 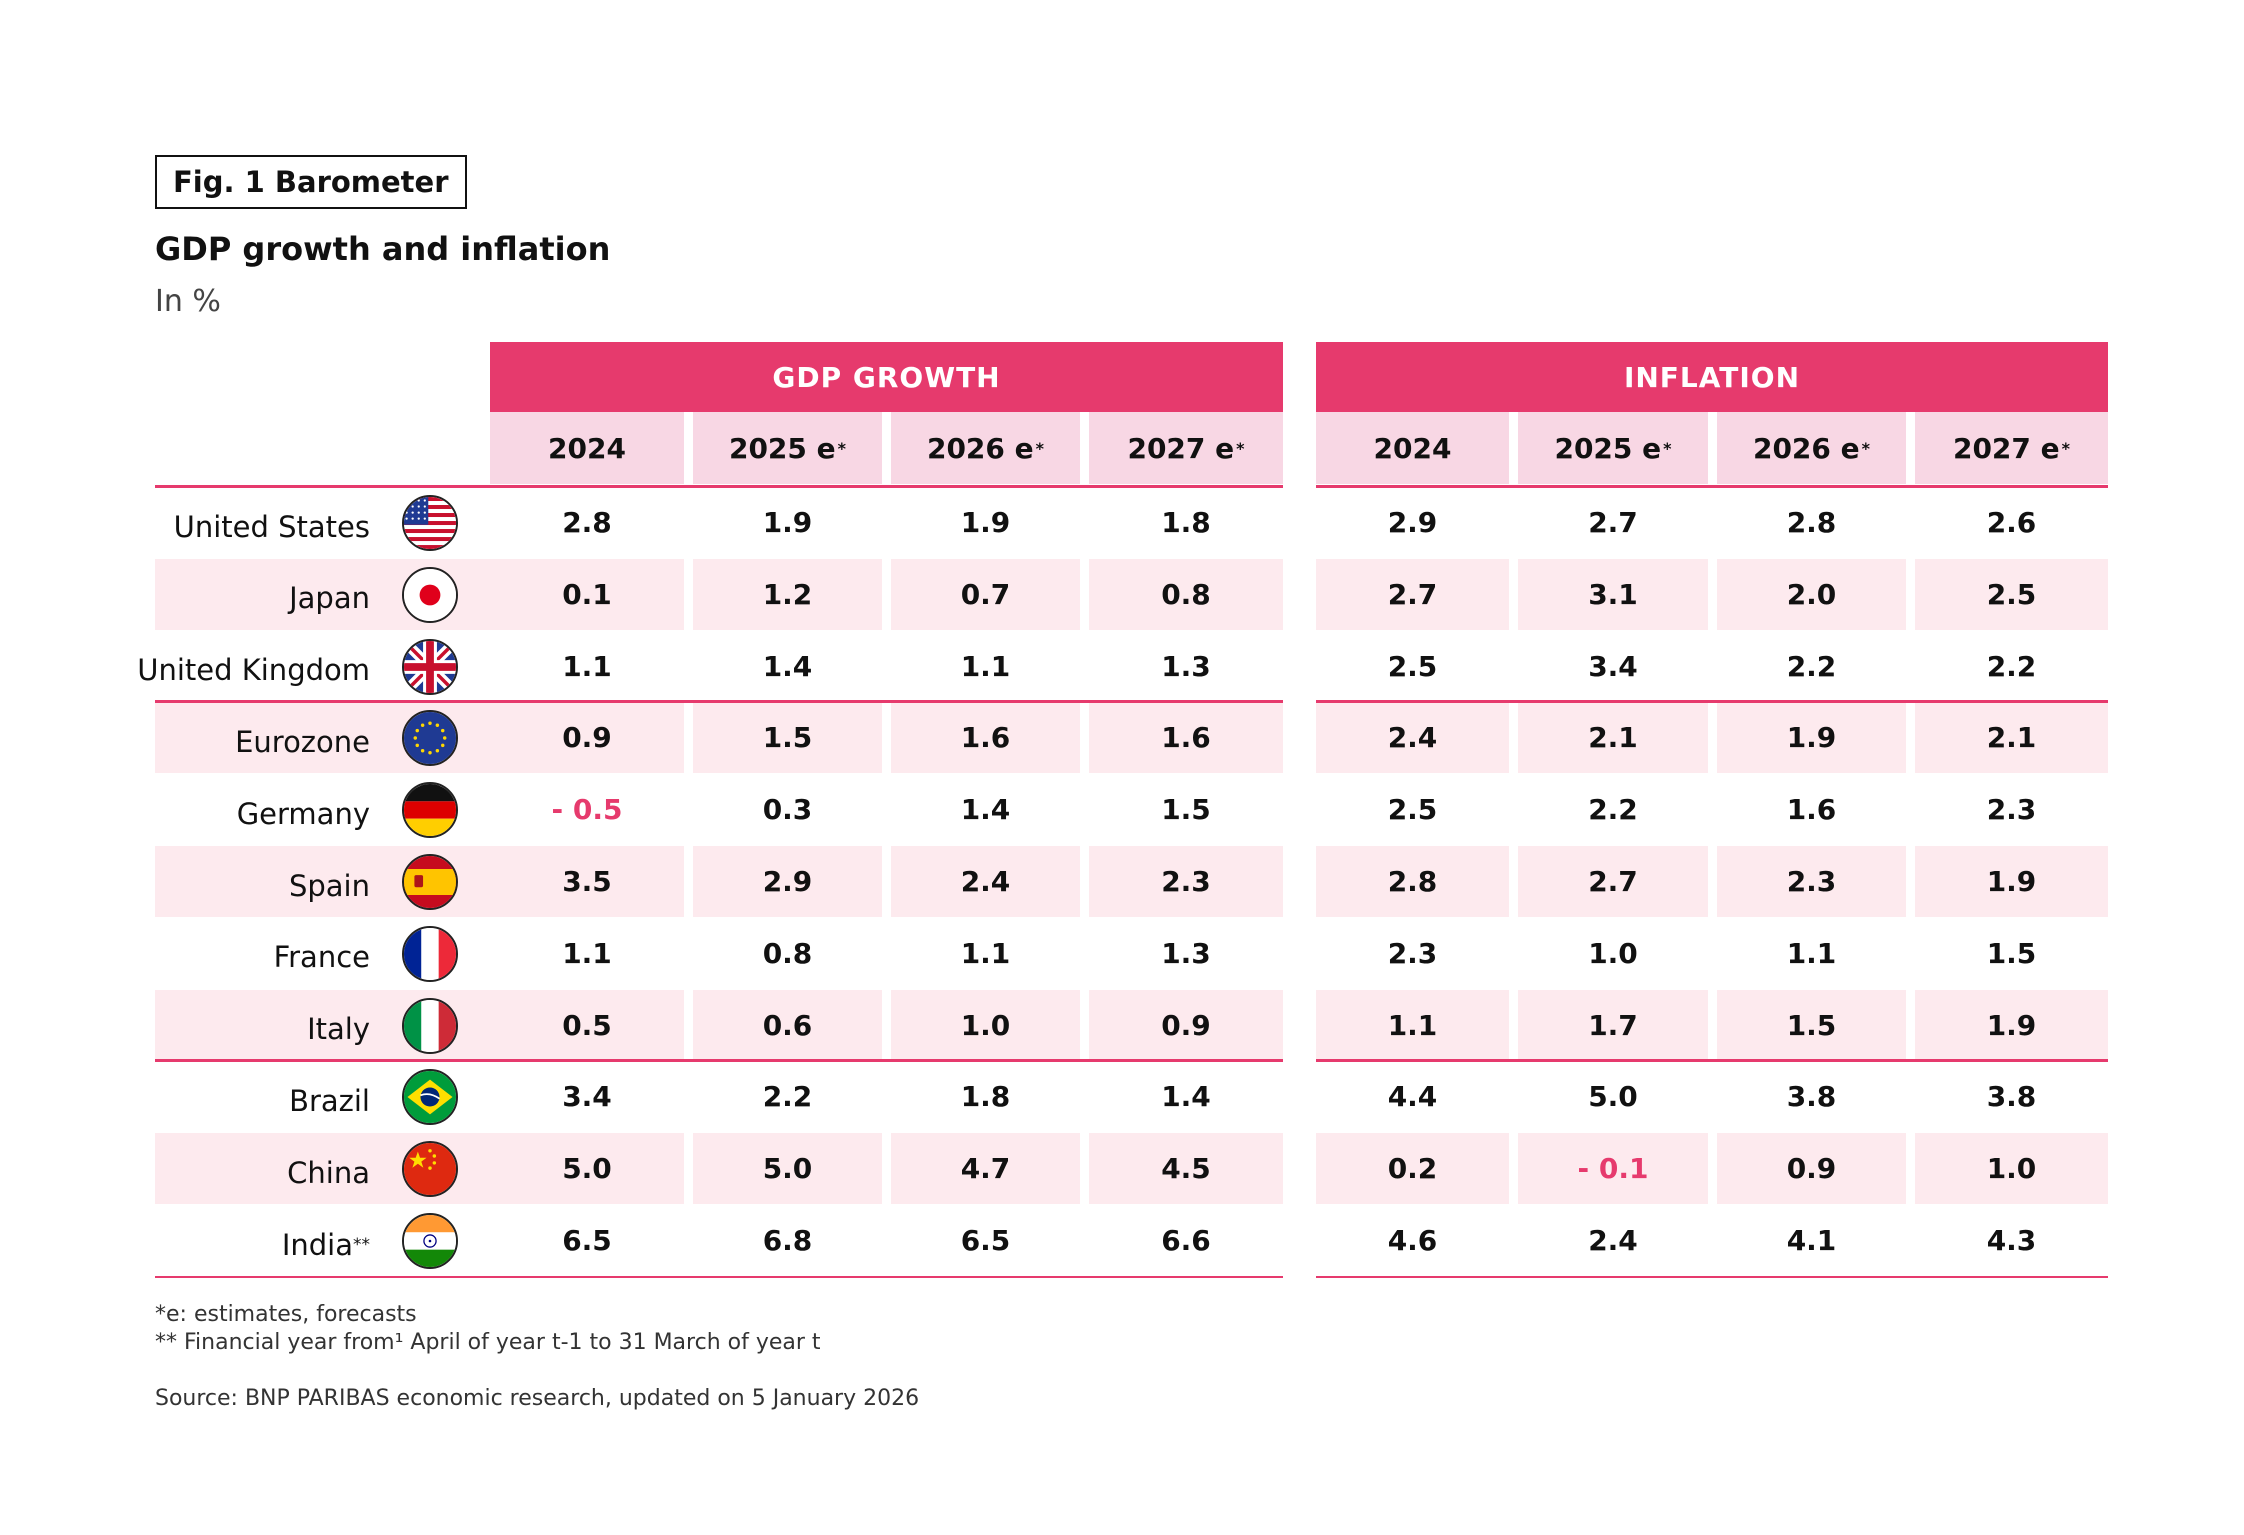 I want to click on column-year: 2026 e, so click(x=980, y=448).